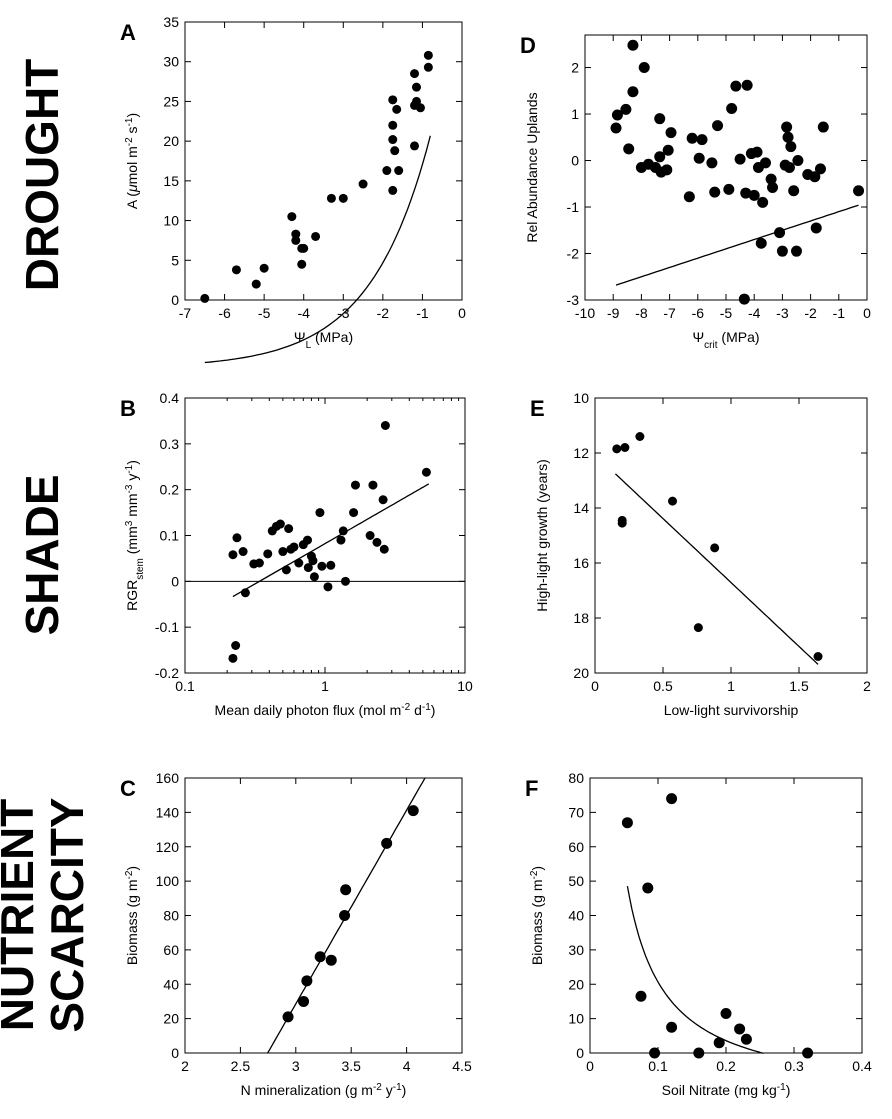 The height and width of the screenshot is (1119, 892). Describe the element at coordinates (731, 710) in the screenshot. I see `x-axis-label: Low-light survivorship` at that location.